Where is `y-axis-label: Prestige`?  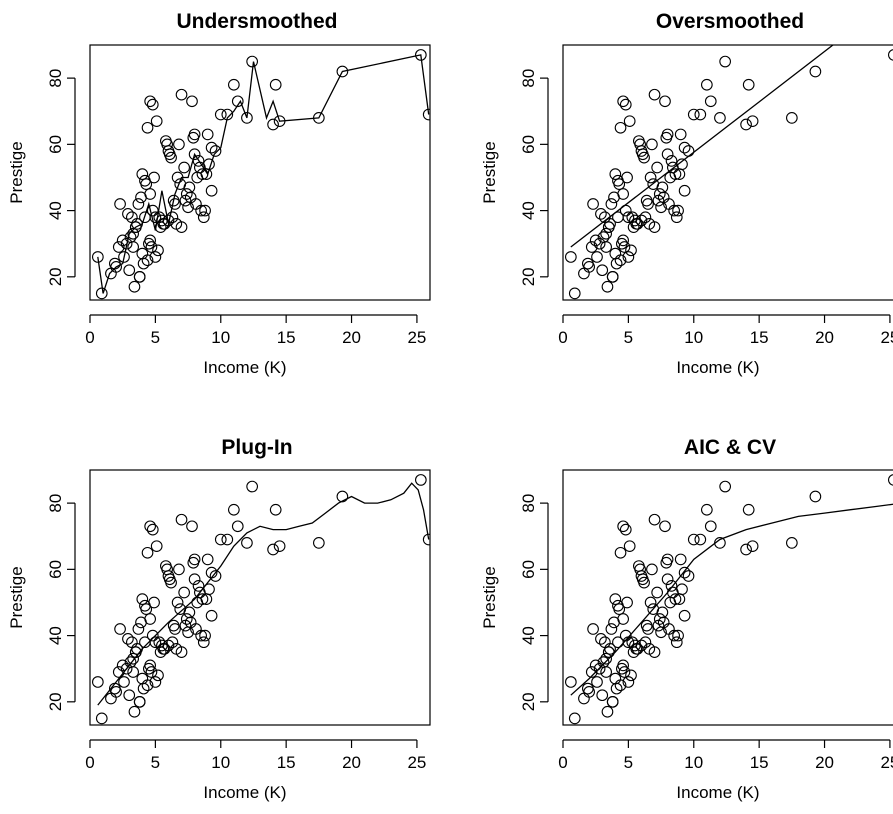 y-axis-label: Prestige is located at coordinates (16, 597).